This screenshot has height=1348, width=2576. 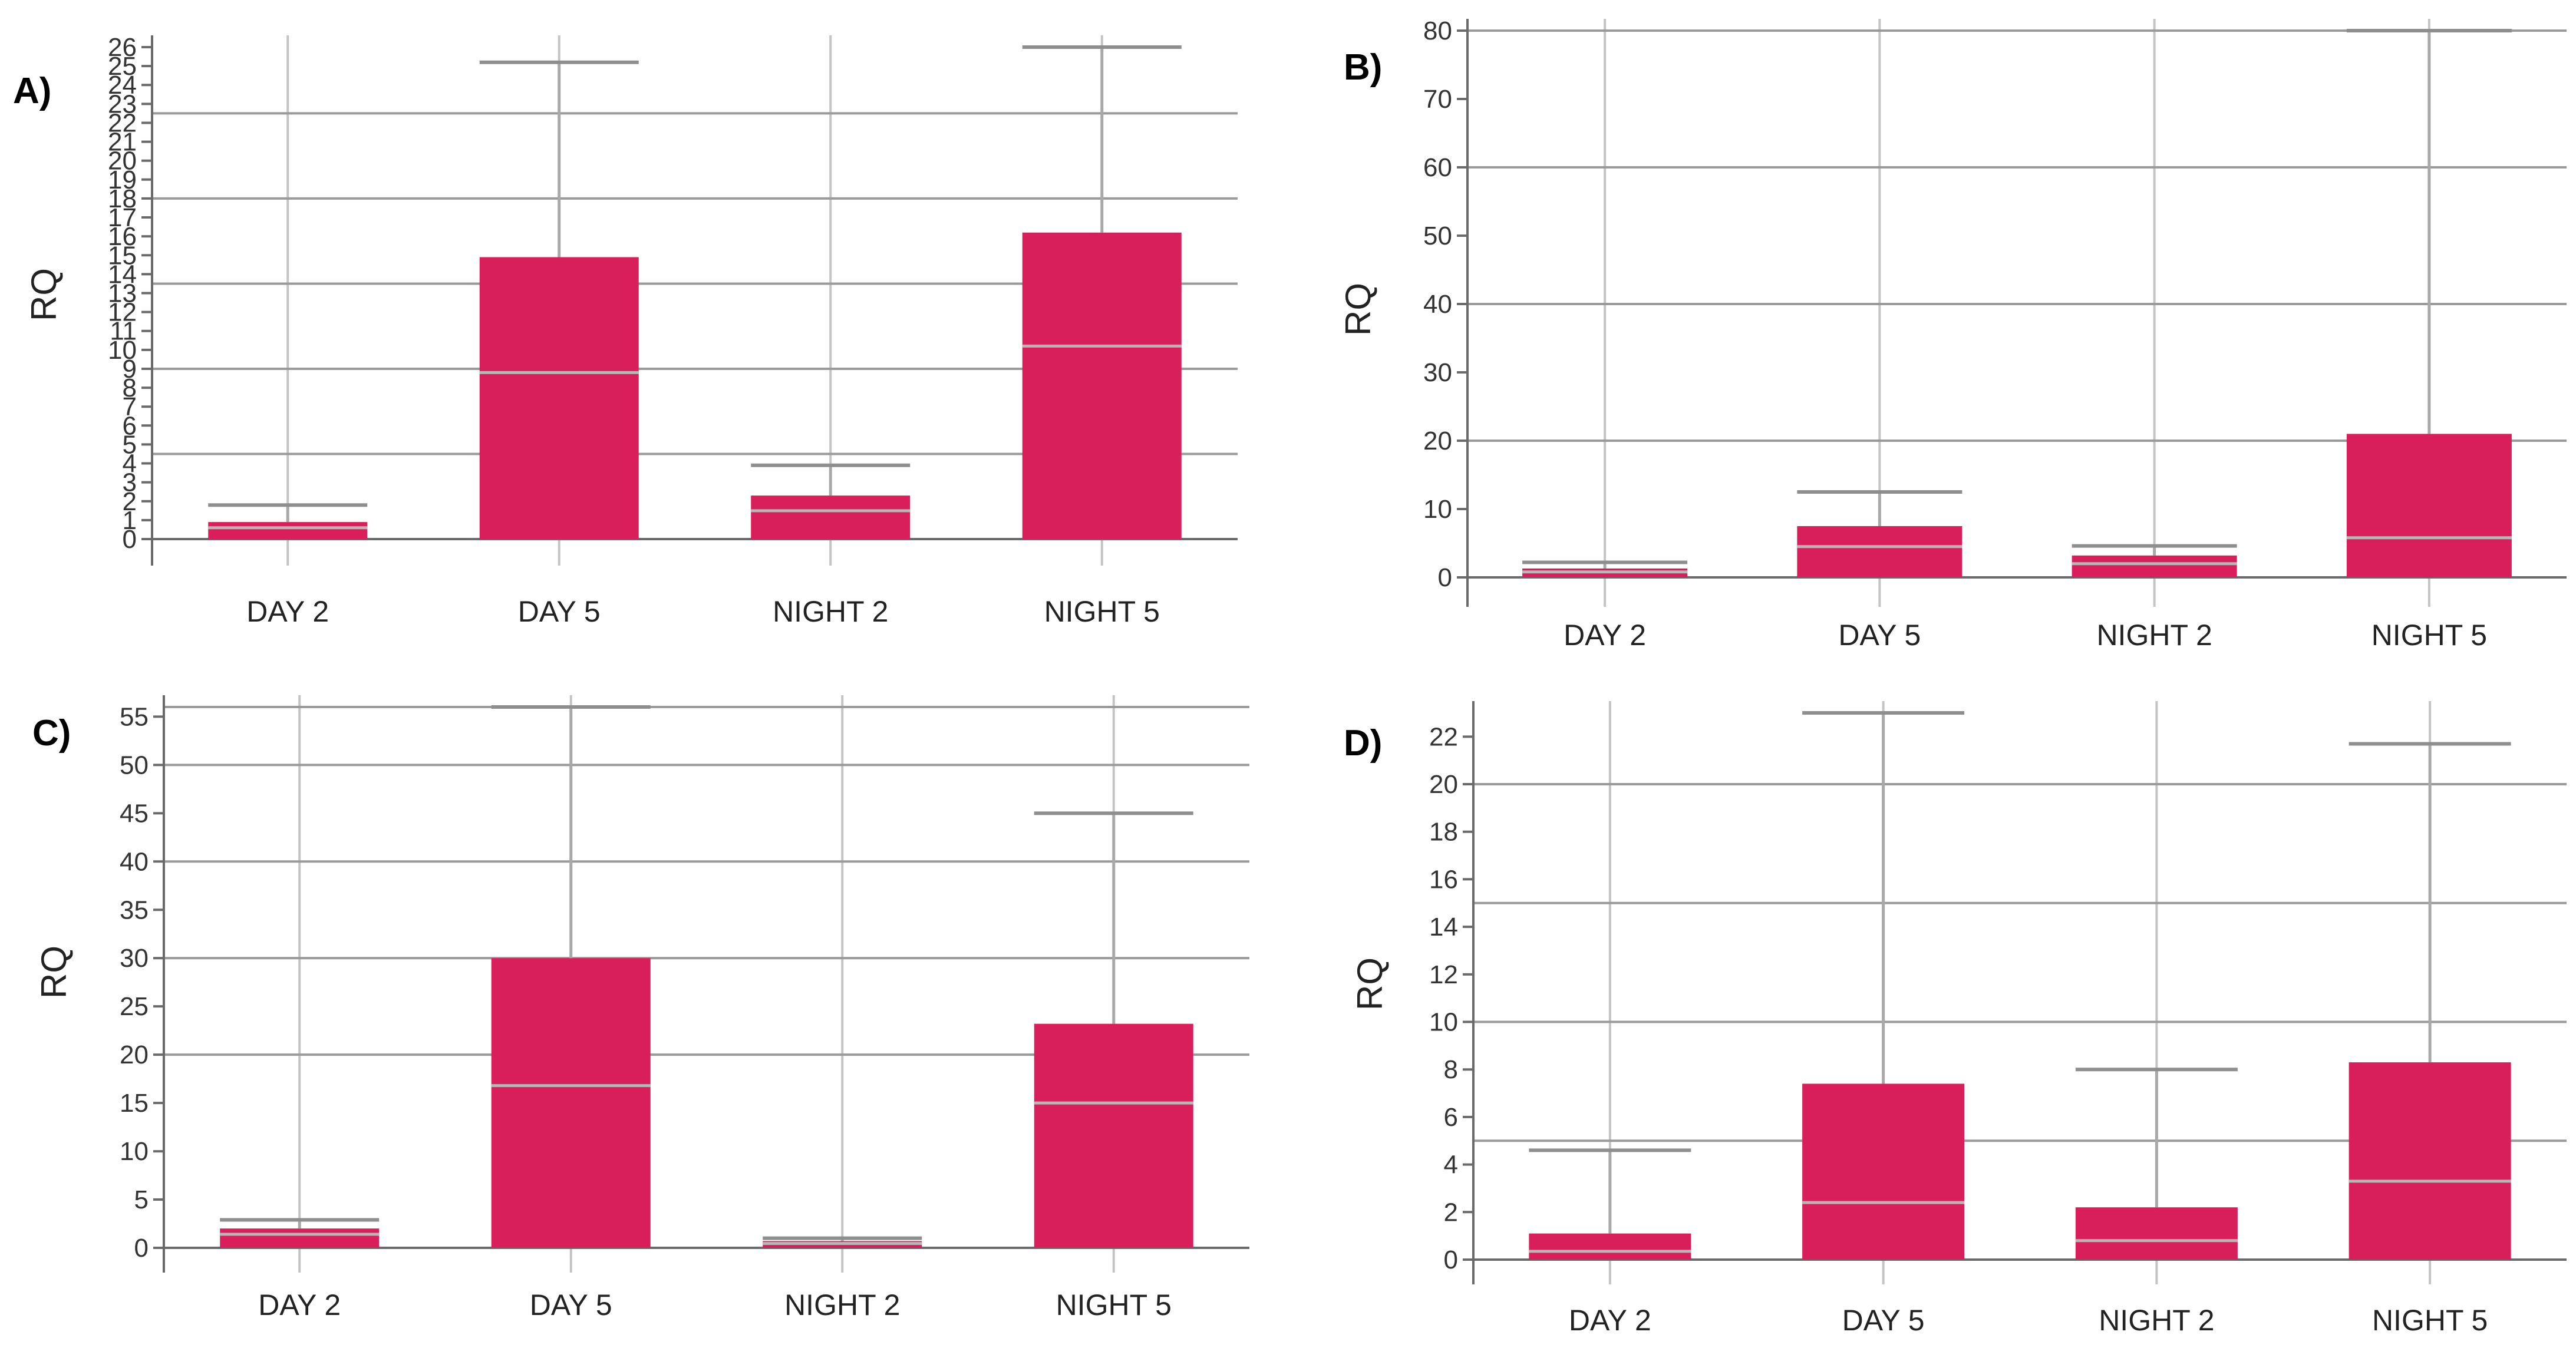 I want to click on panel-label: A), so click(x=32, y=91).